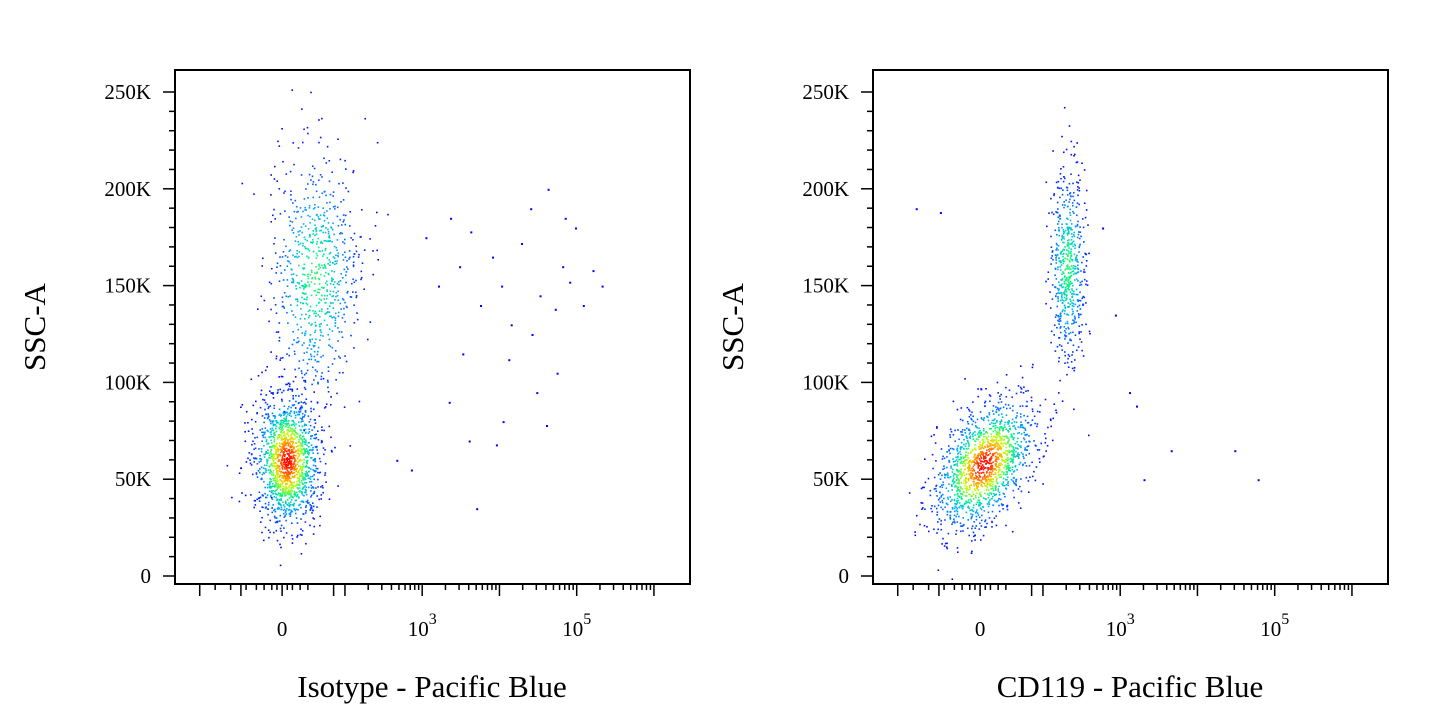 The image size is (1445, 723). What do you see at coordinates (576, 626) in the screenshot?
I see `x-tick-label: 105` at bounding box center [576, 626].